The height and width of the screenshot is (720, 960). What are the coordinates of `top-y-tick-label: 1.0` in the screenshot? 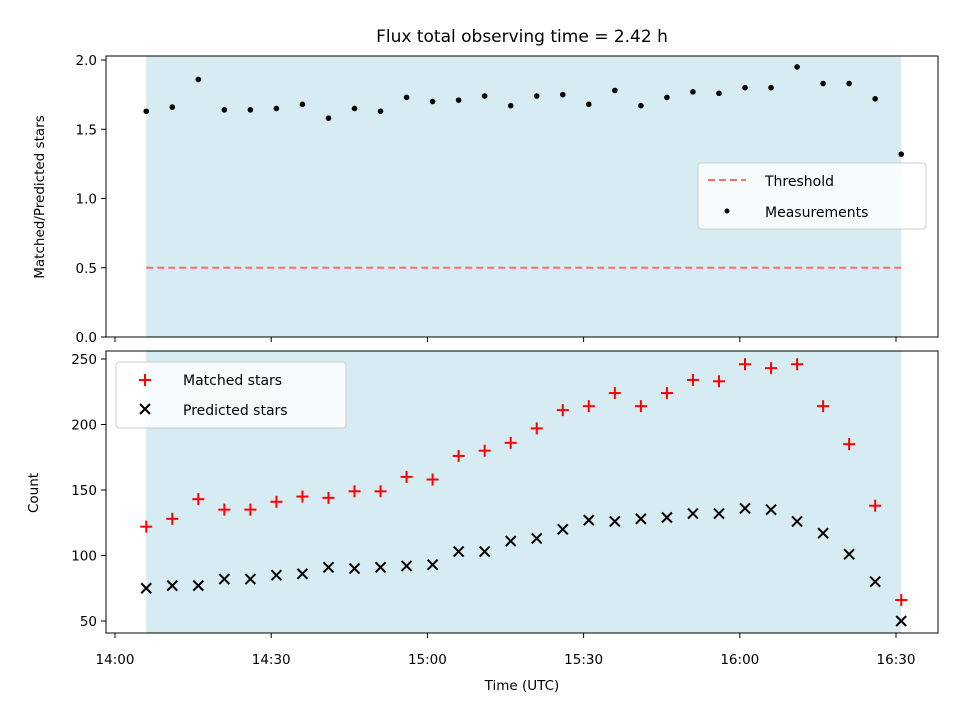 It's located at (86, 200).